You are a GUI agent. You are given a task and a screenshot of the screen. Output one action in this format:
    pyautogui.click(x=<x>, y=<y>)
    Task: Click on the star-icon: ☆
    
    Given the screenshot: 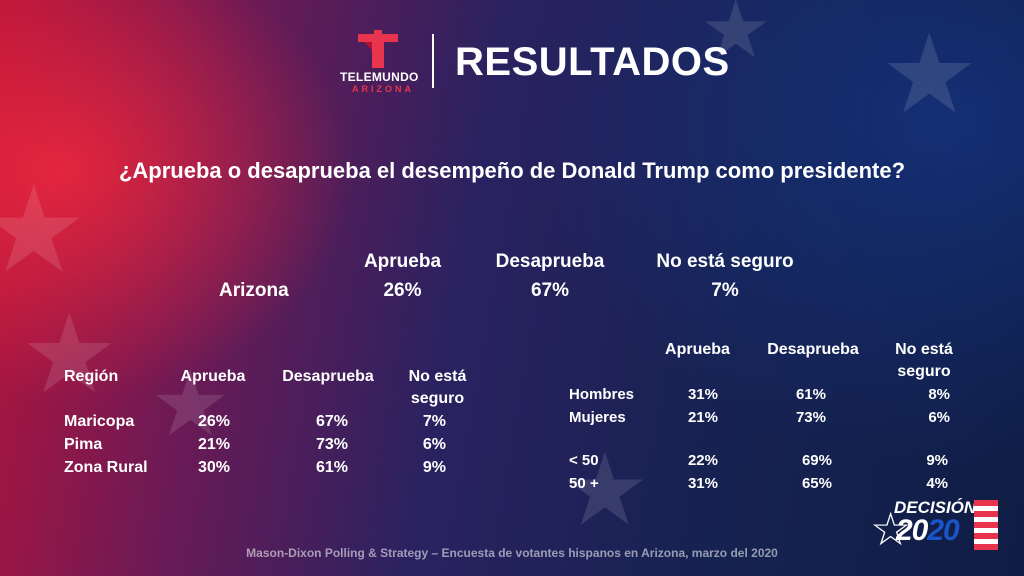 What is the action you would take?
    pyautogui.click(x=891, y=529)
    